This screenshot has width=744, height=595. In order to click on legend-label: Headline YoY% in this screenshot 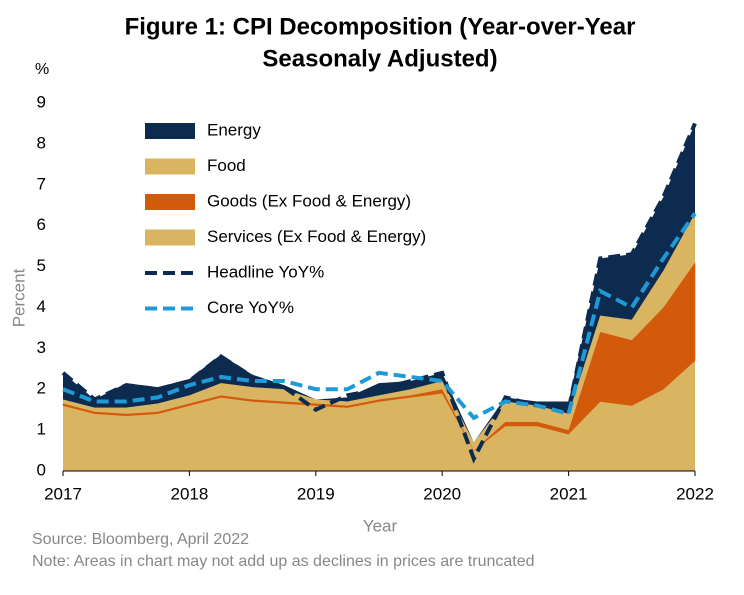, I will do `click(265, 271)`.